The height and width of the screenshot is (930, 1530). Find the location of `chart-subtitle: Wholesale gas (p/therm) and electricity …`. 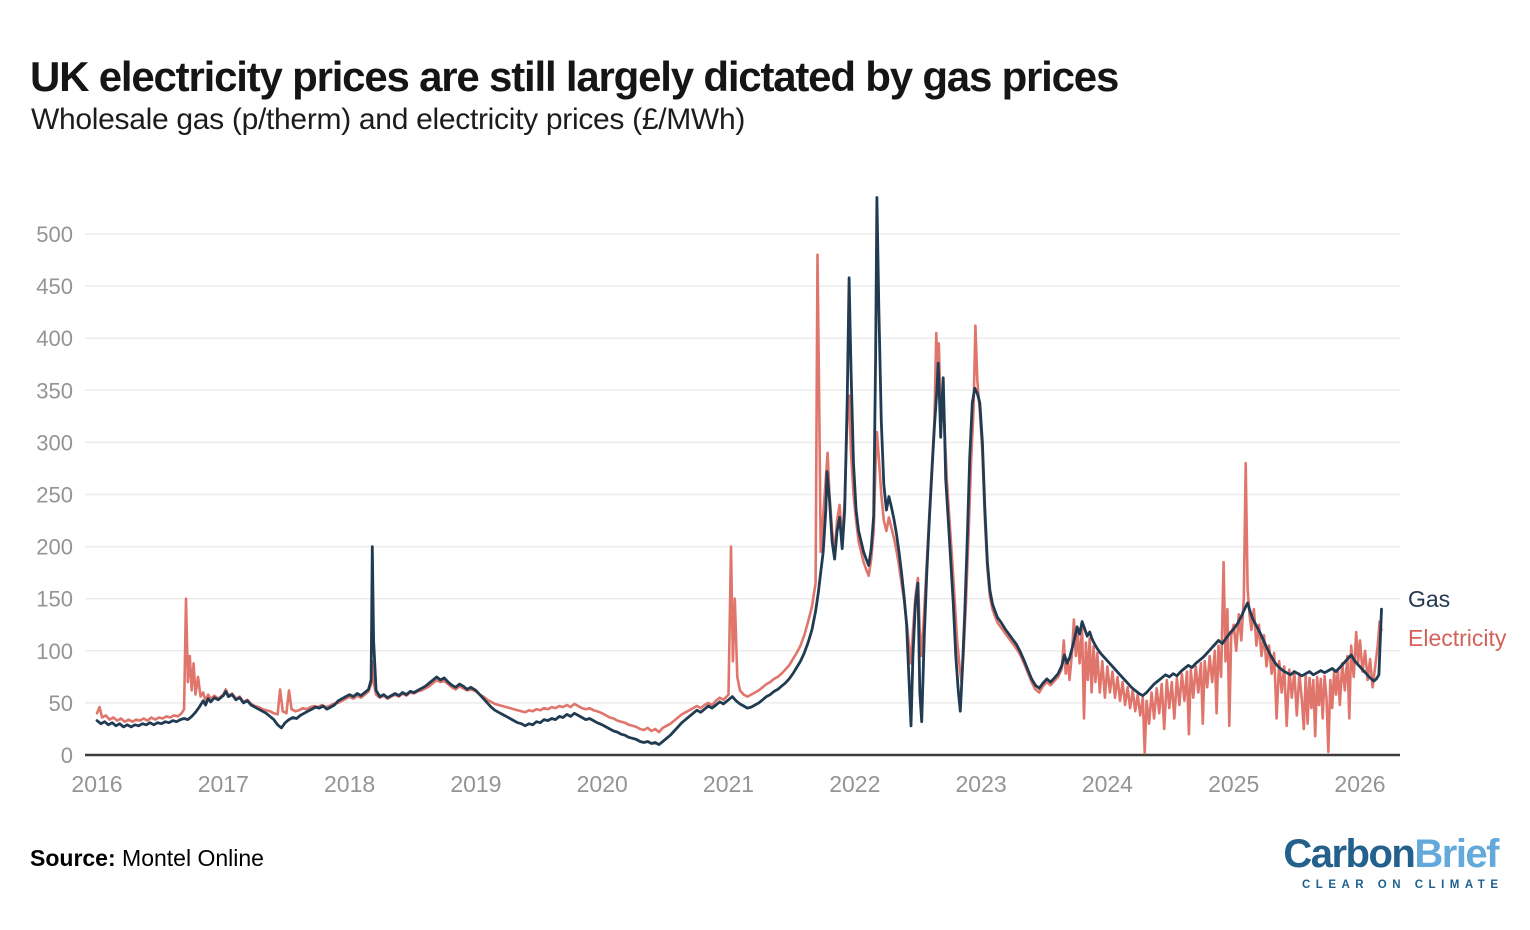

chart-subtitle: Wholesale gas (p/therm) and electricity … is located at coordinates (388, 119).